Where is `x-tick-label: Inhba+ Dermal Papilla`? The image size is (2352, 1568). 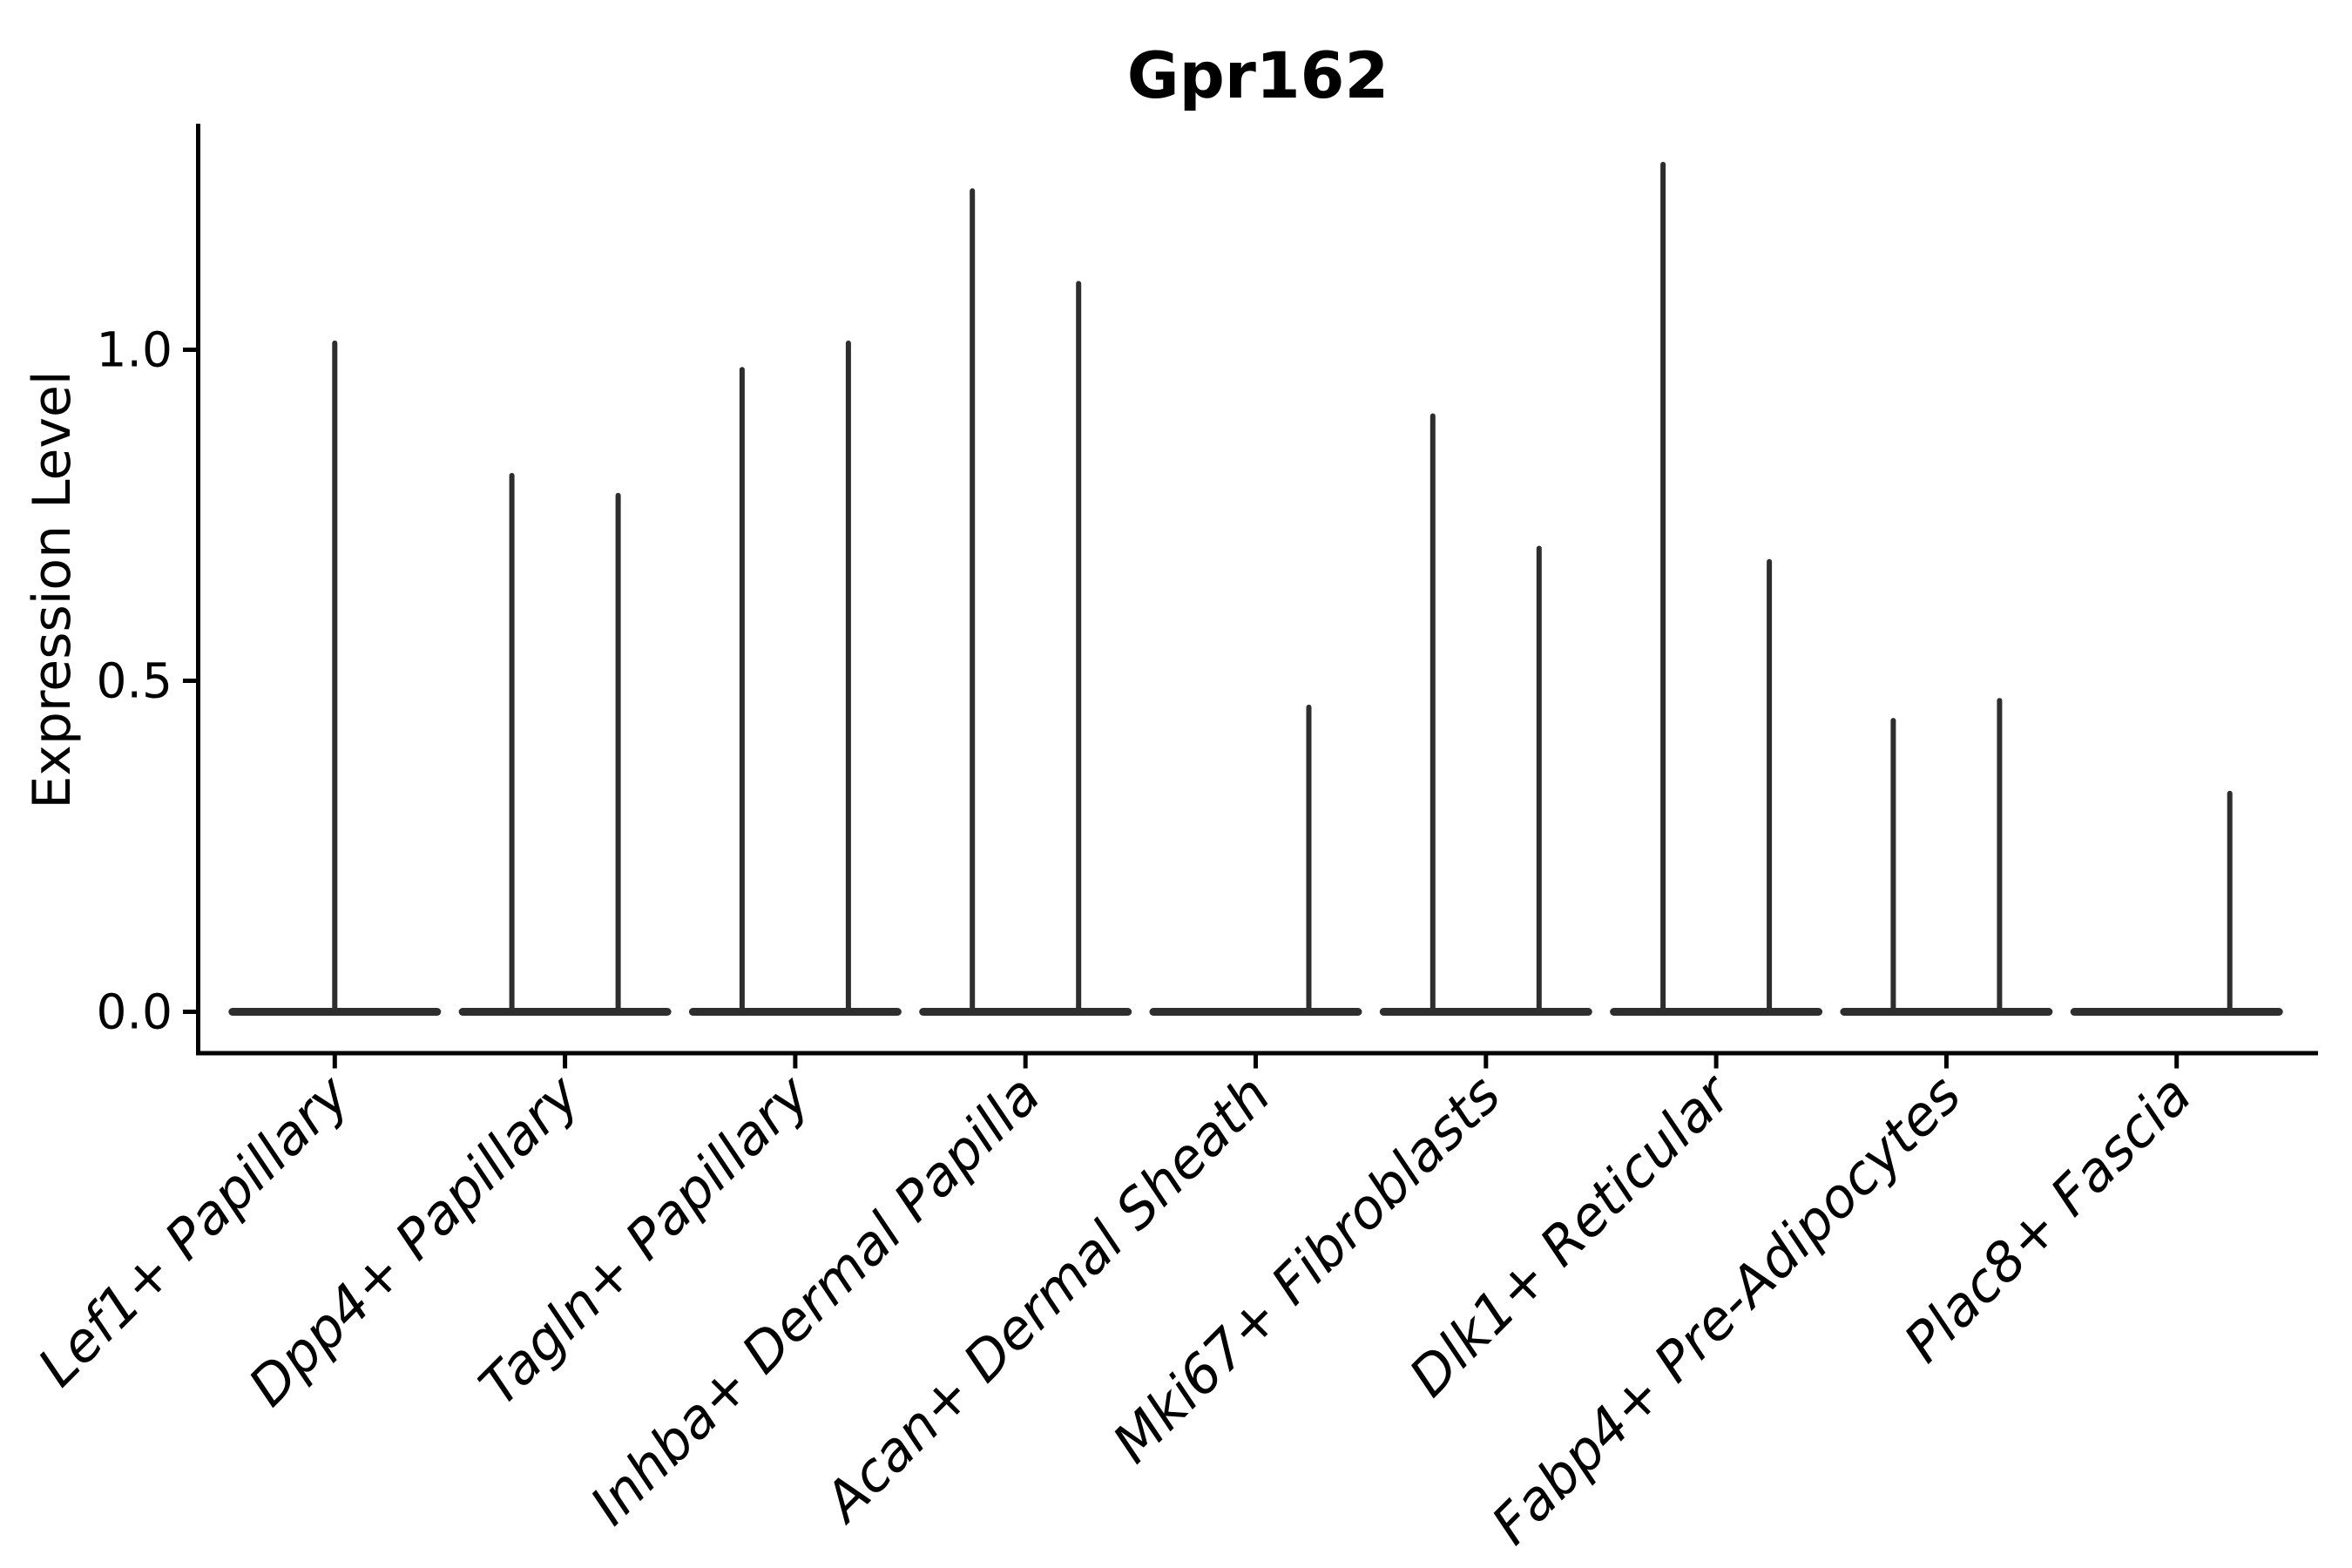 x-tick-label: Inhba+ Dermal Papilla is located at coordinates (815, 1300).